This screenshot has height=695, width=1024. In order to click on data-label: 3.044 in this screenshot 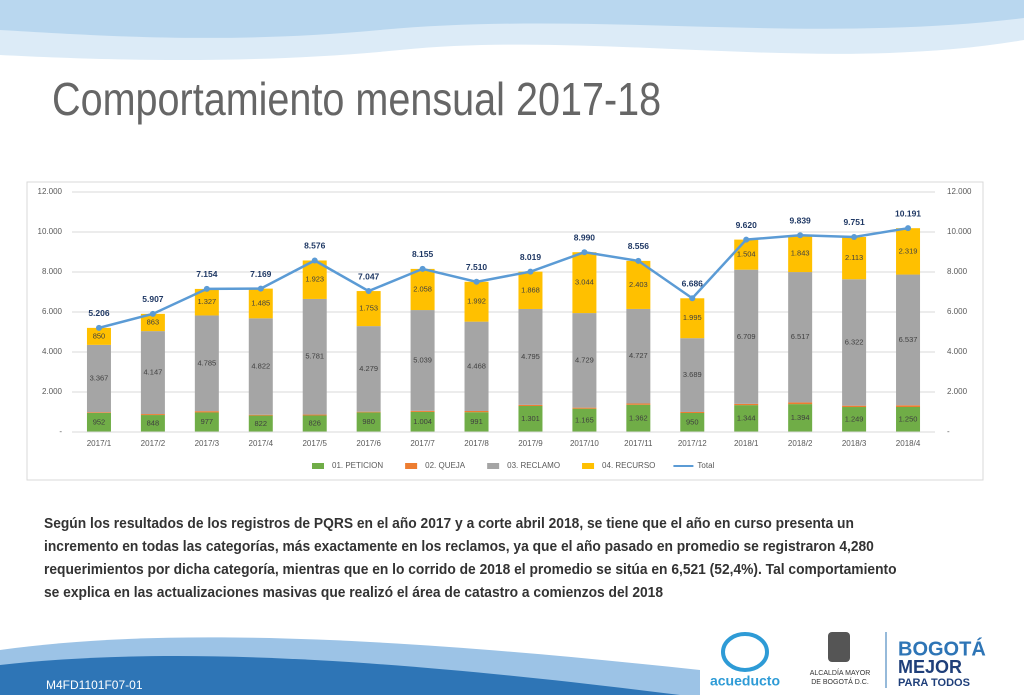, I will do `click(584, 282)`.